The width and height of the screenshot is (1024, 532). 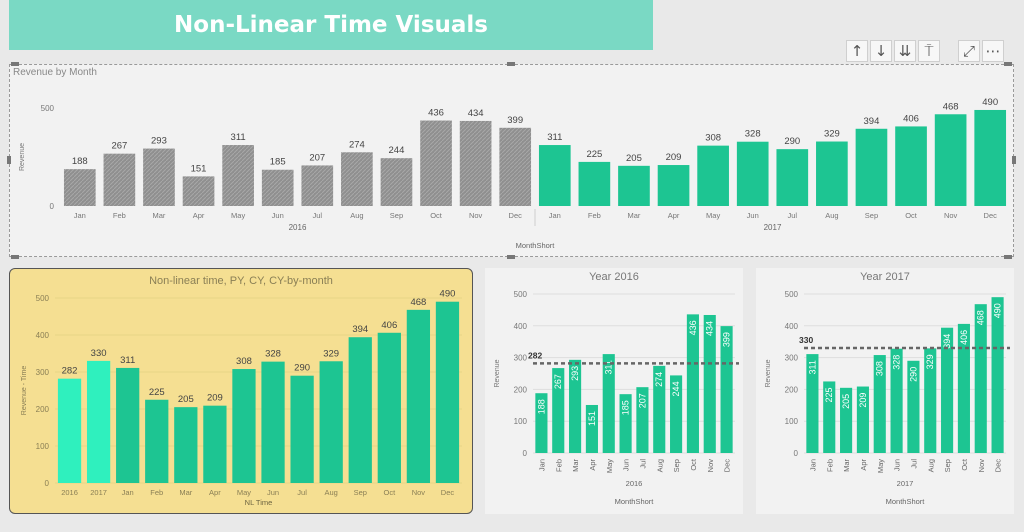 What do you see at coordinates (273, 492) in the screenshot?
I see `x-tick-label: Jun` at bounding box center [273, 492].